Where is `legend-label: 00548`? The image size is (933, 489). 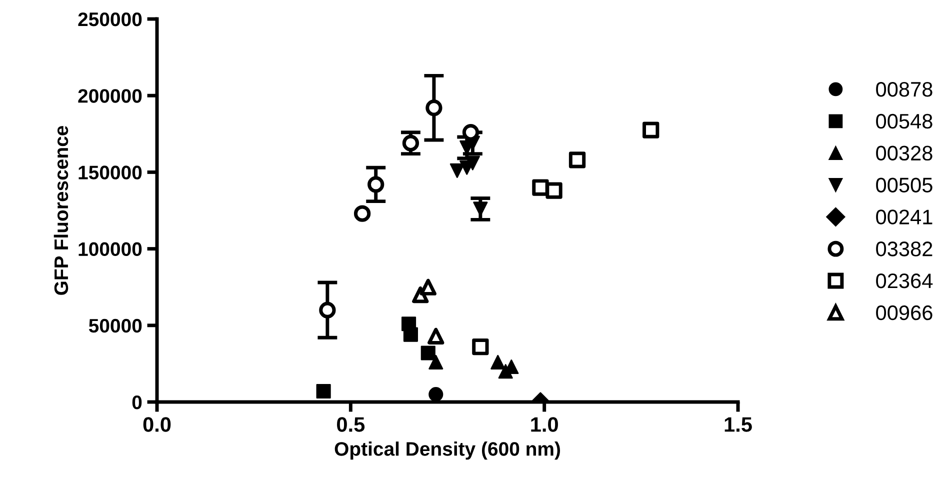
legend-label: 00548 is located at coordinates (904, 121).